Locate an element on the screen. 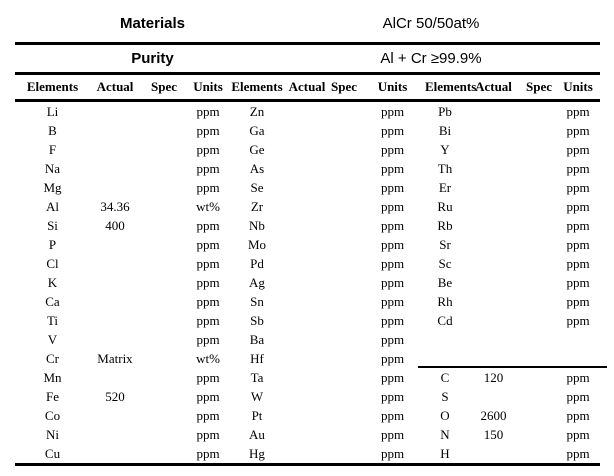 The width and height of the screenshot is (614, 476). table-row: Al 34.36 wt% Zr ppm Ru ppm is located at coordinates (307, 206).